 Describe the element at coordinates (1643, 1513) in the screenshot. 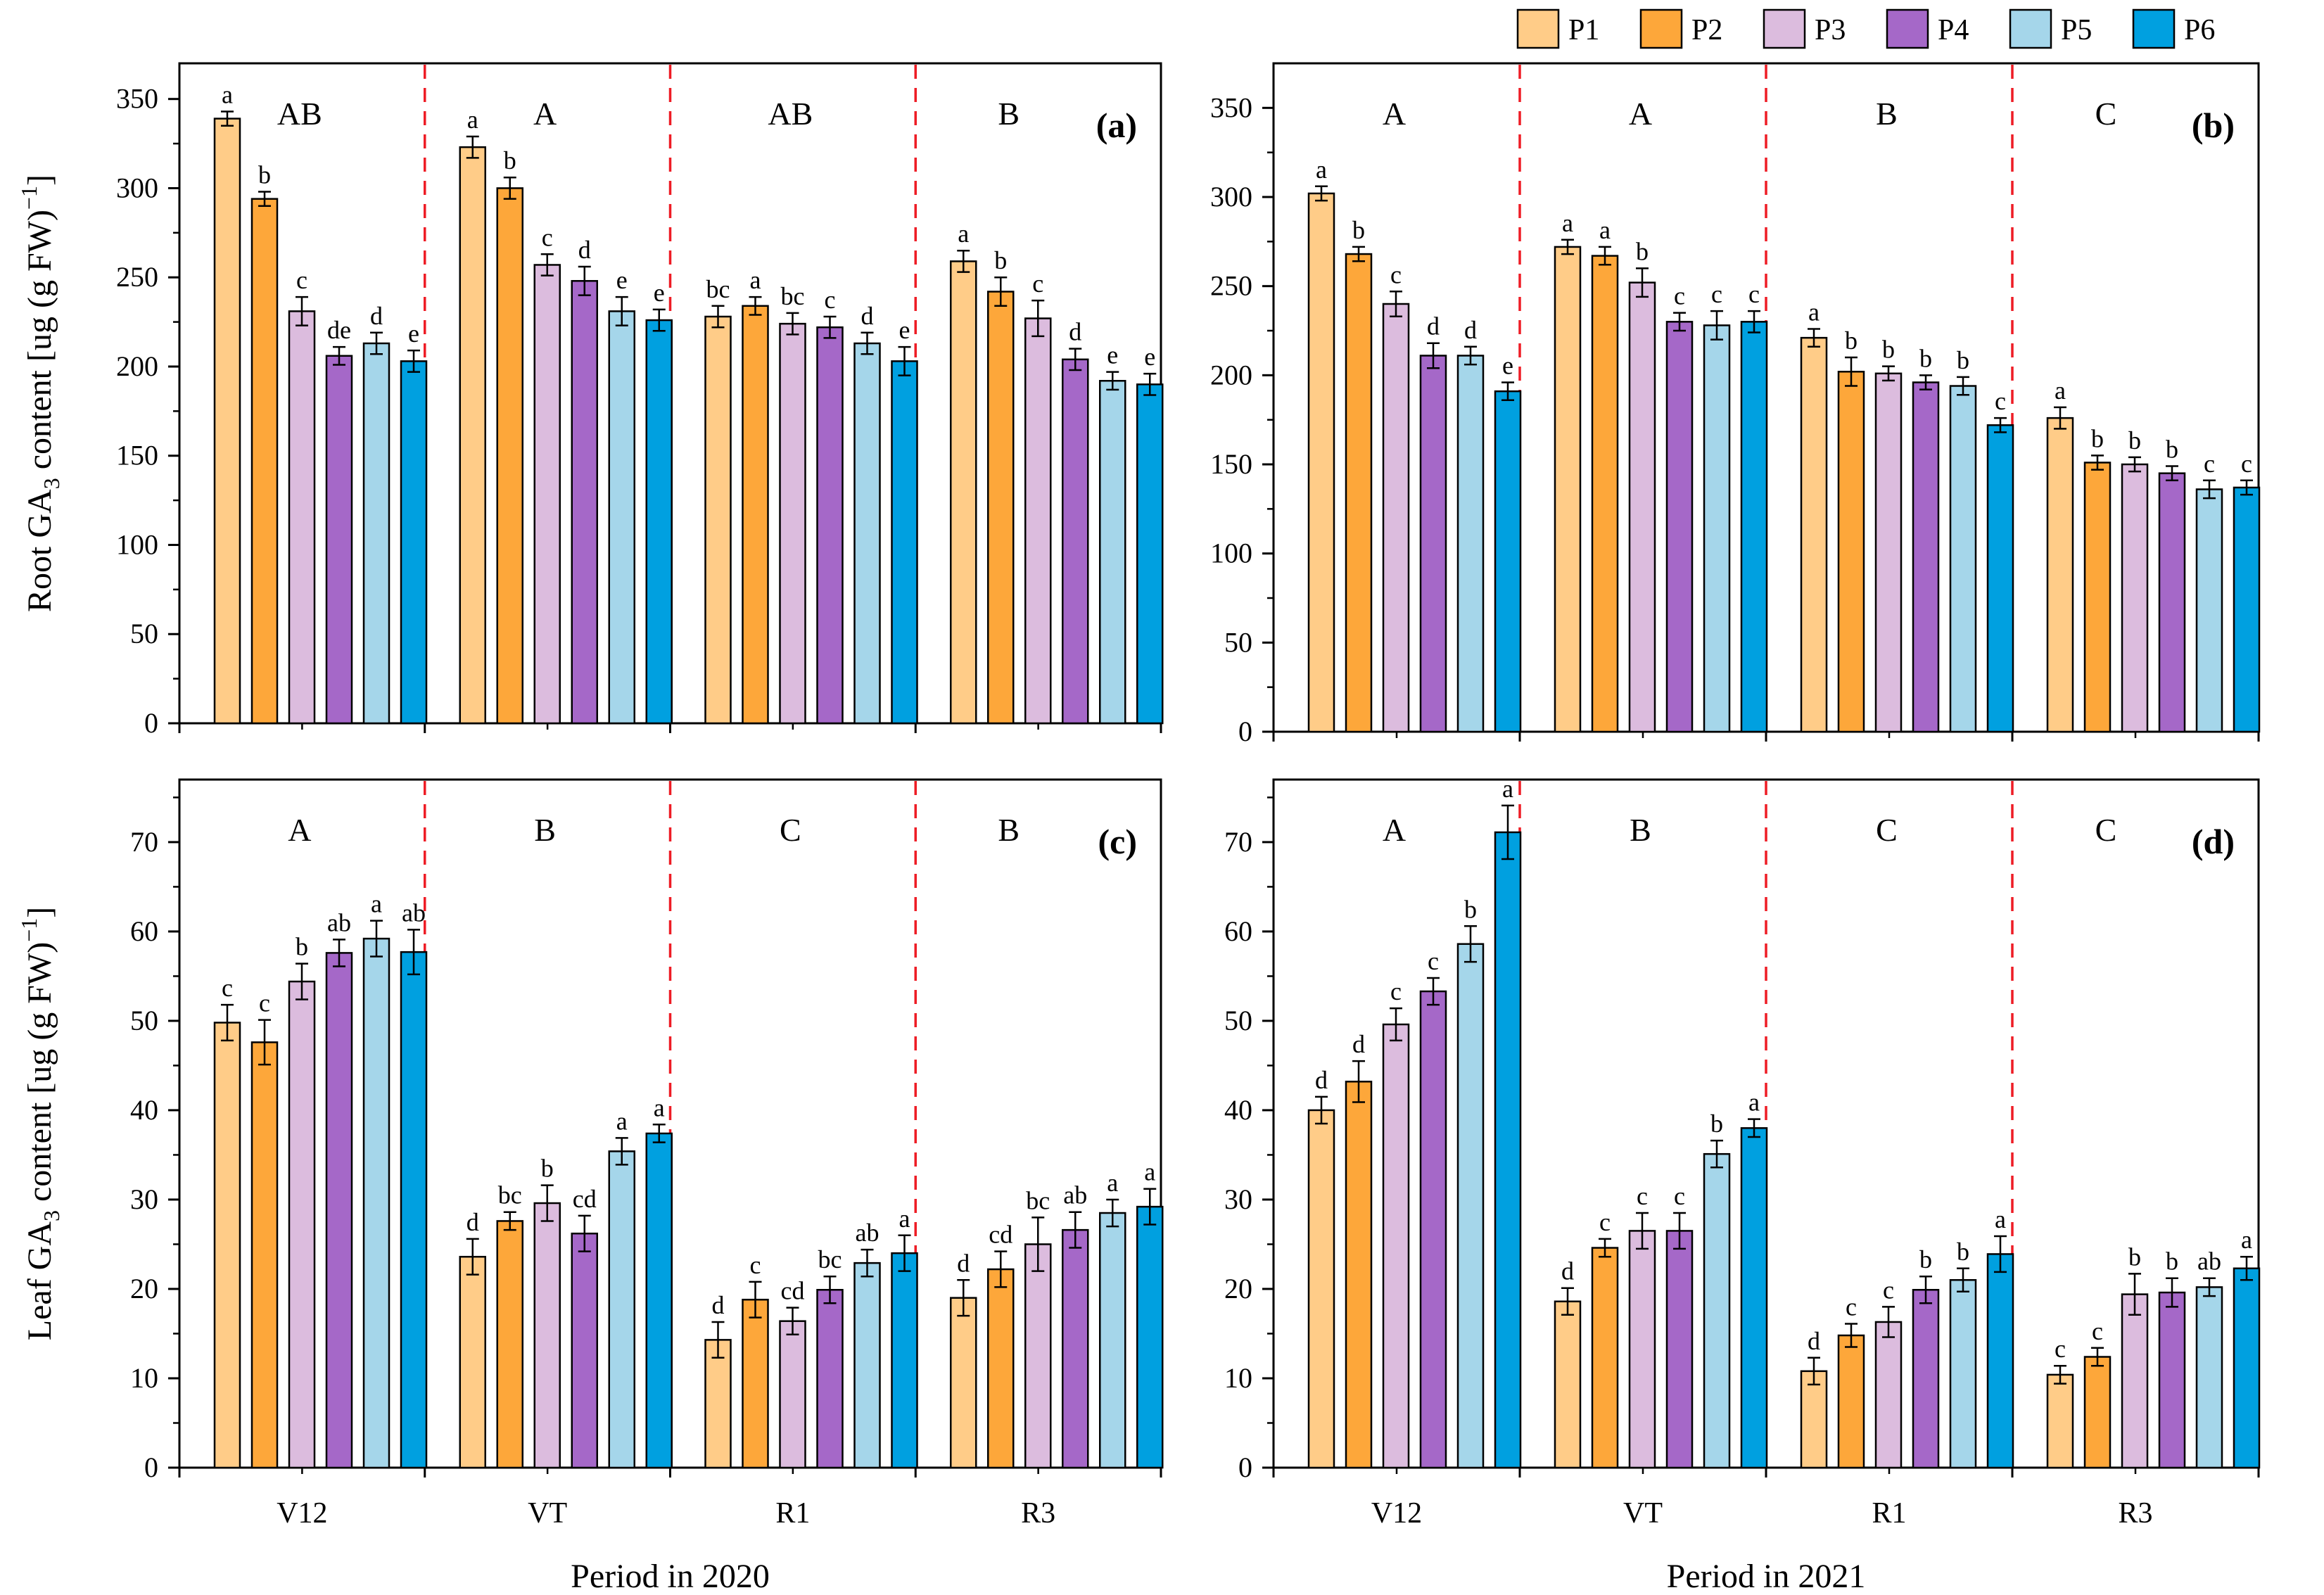

I see `x-tick-label: VT` at that location.